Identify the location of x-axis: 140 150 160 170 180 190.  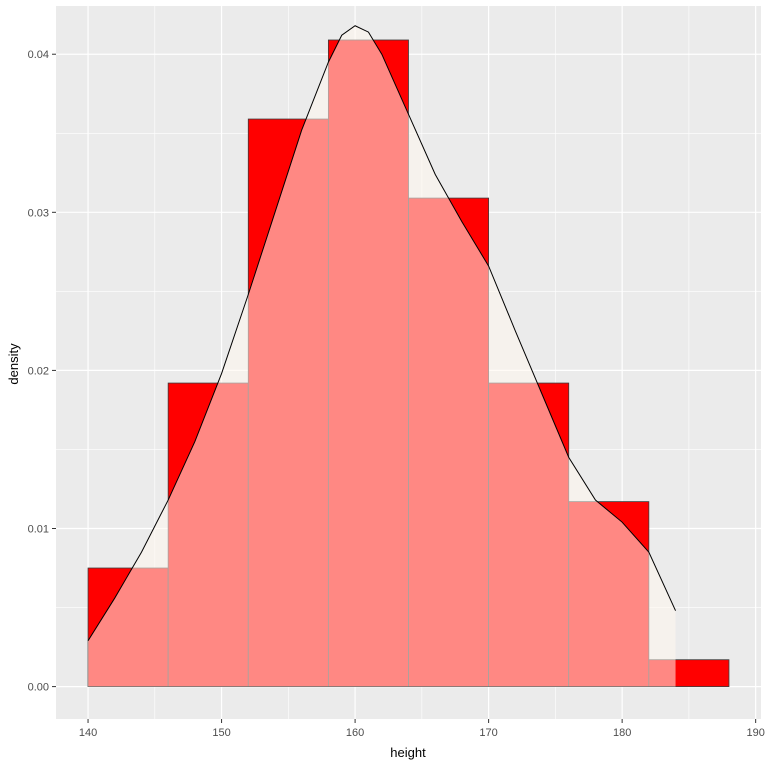
(422, 729).